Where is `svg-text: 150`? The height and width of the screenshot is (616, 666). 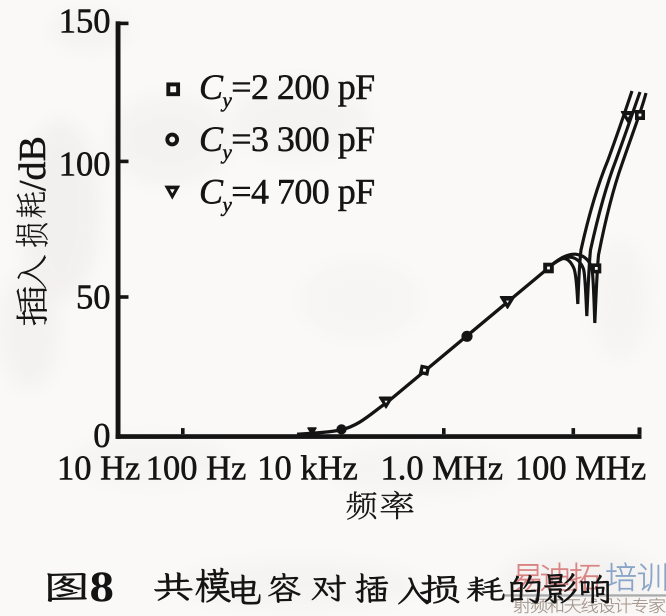
svg-text: 150 is located at coordinates (85, 22).